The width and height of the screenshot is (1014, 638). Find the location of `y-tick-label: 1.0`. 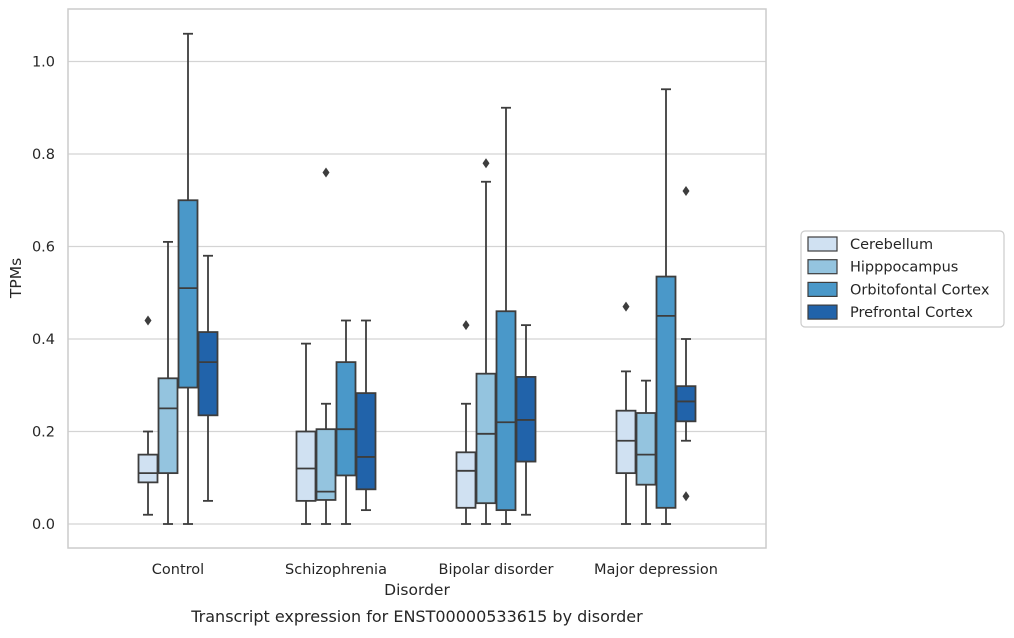

y-tick-label: 1.0 is located at coordinates (43, 63).